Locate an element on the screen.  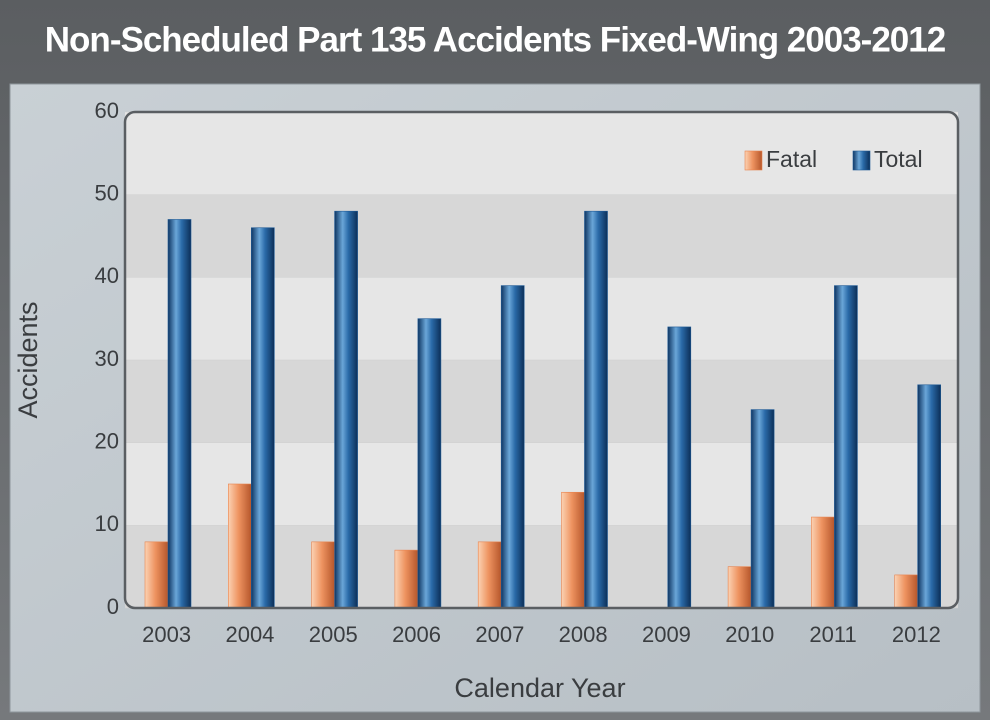
legend-label: Fatal is located at coordinates (791, 159).